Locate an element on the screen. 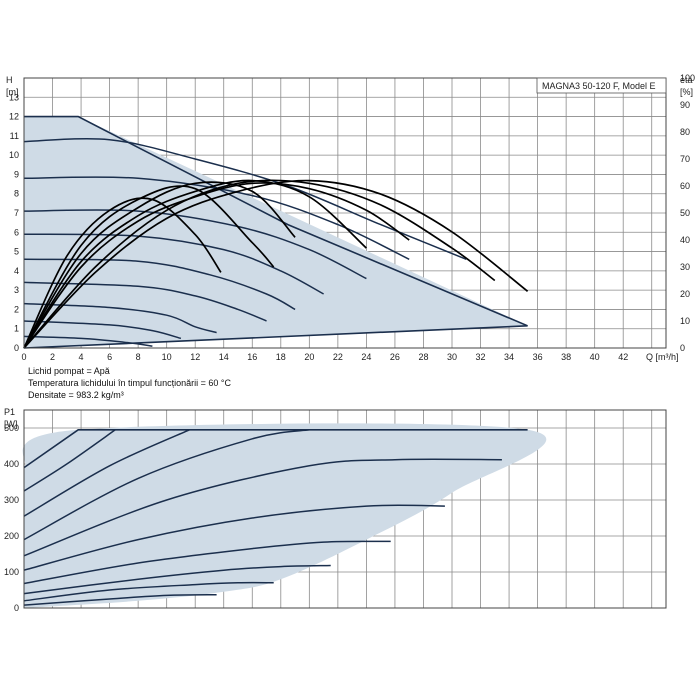  head-axis-unit: [m] is located at coordinates (12, 92).